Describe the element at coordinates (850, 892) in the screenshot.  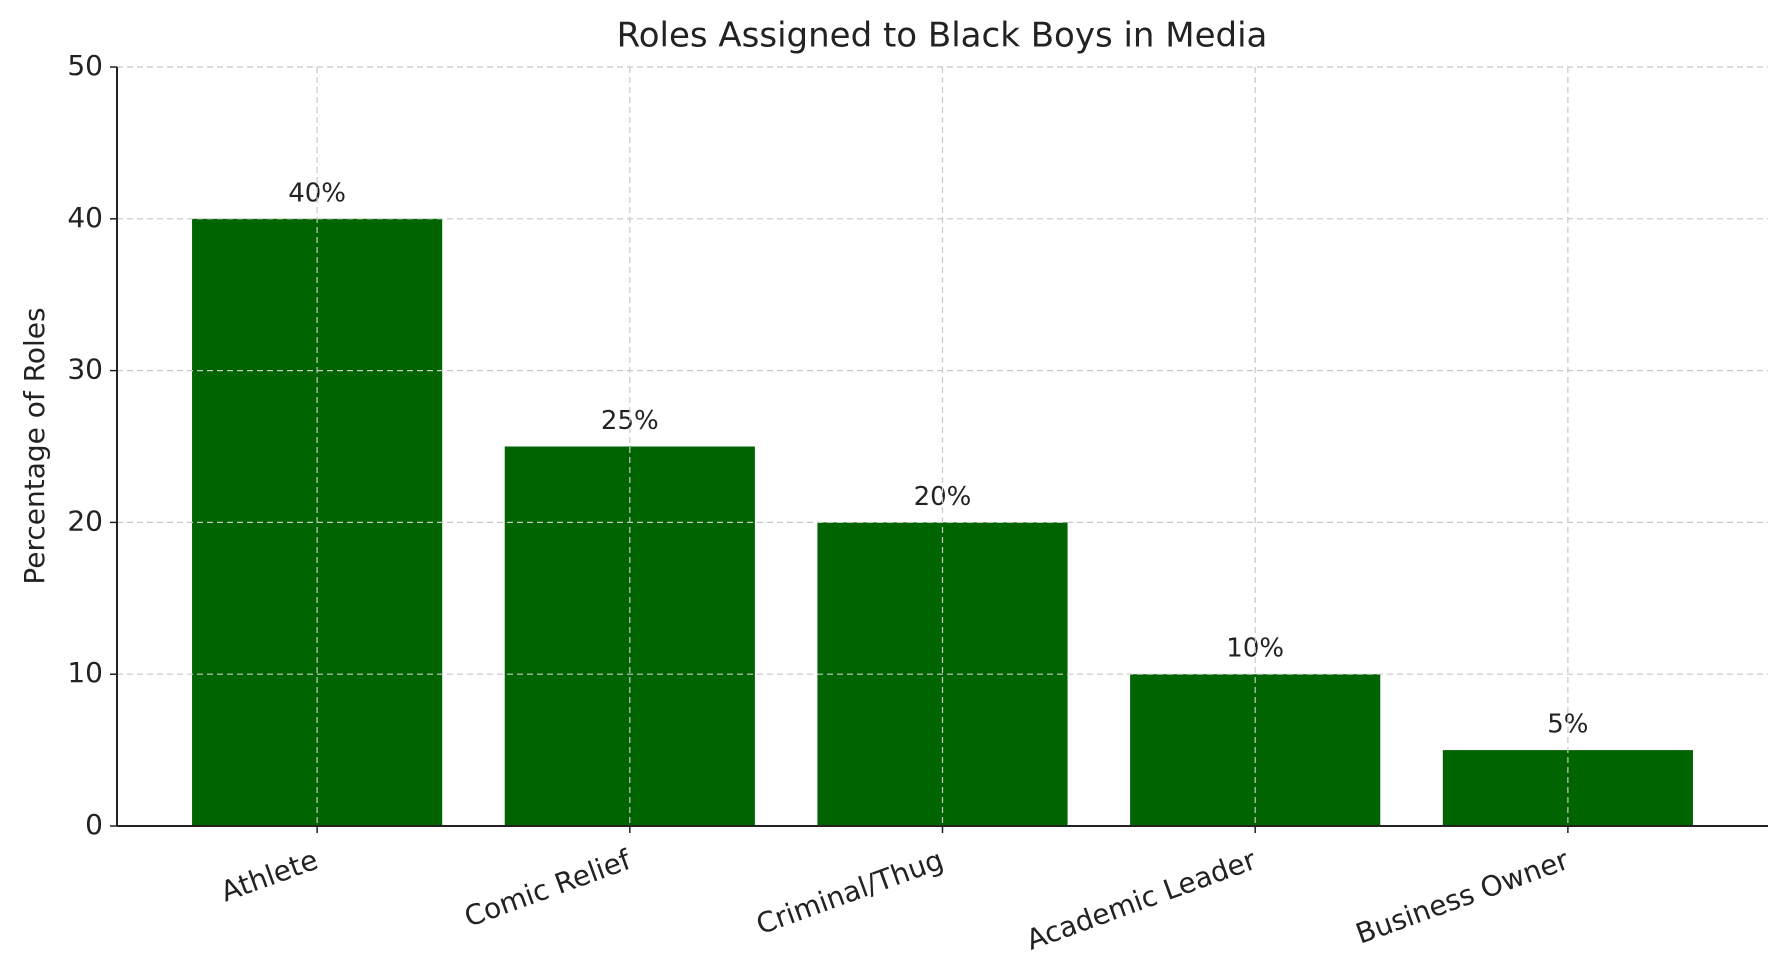
I see `x-tick-label: Criminal/Thug` at that location.